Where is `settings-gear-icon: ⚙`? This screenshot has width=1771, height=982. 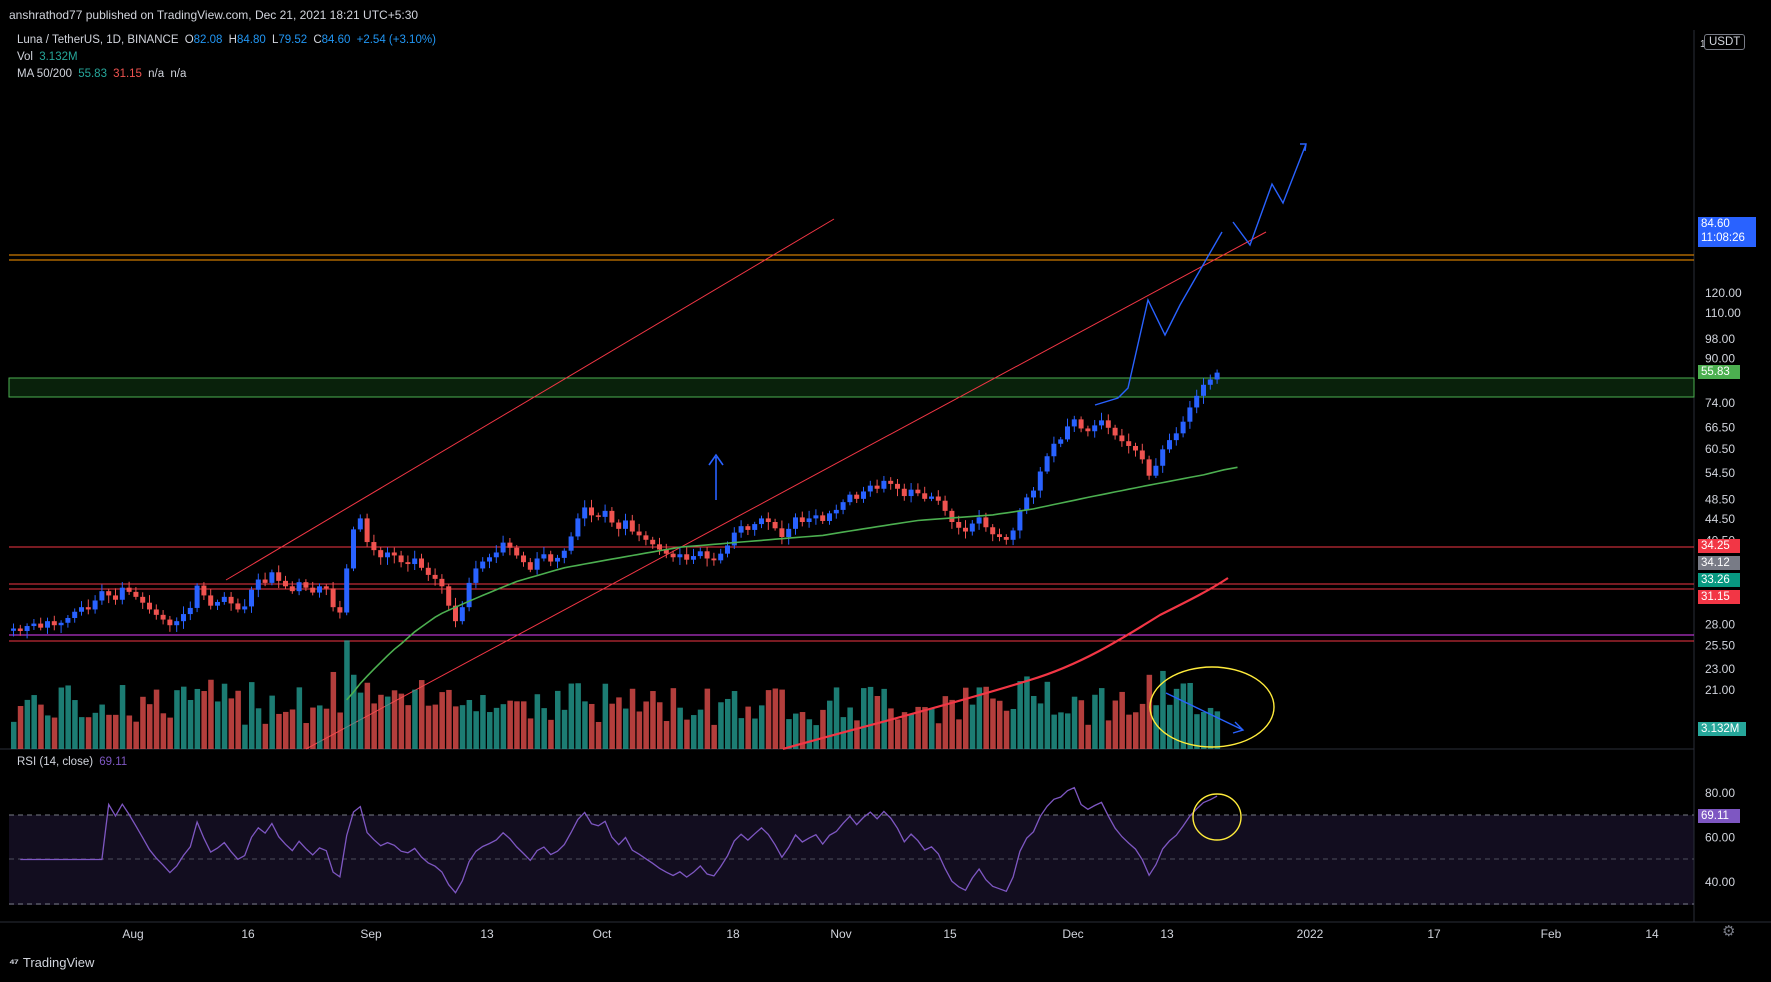 settings-gear-icon: ⚙ is located at coordinates (1729, 931).